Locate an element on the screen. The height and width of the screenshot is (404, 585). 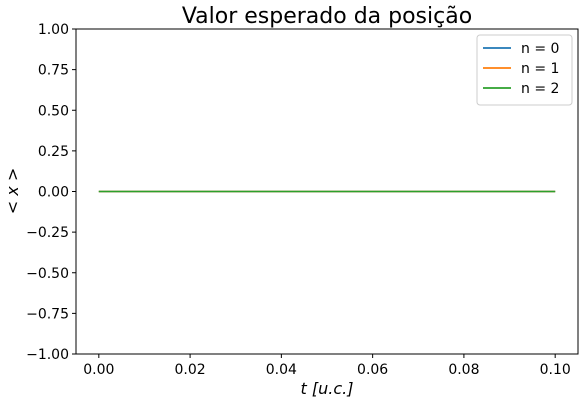
y-tick-label: 0.50 is located at coordinates (53, 111).